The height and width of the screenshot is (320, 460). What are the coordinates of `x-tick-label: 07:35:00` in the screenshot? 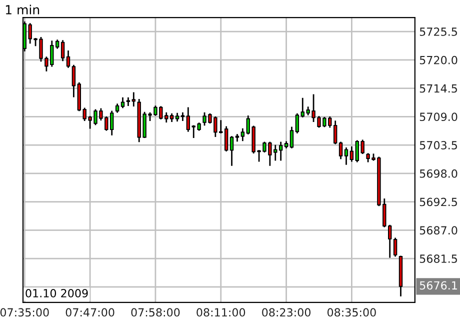 It's located at (24, 312).